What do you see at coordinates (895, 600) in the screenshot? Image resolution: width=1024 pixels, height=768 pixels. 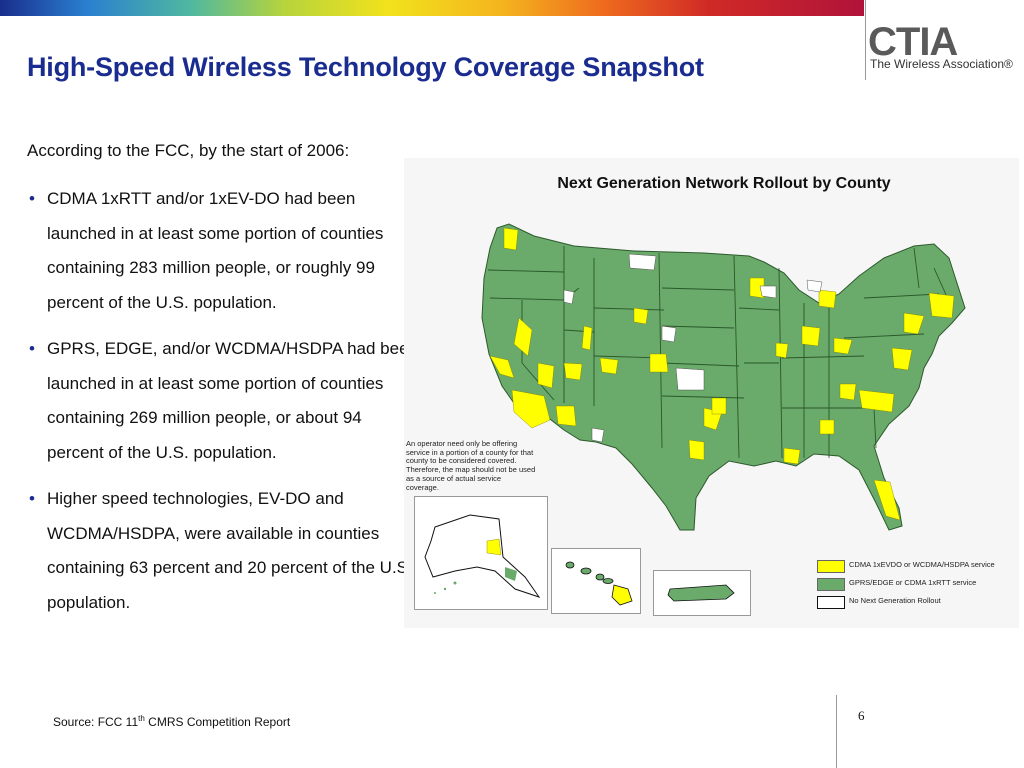 I see `legend-label: No Next Generation Rollout` at bounding box center [895, 600].